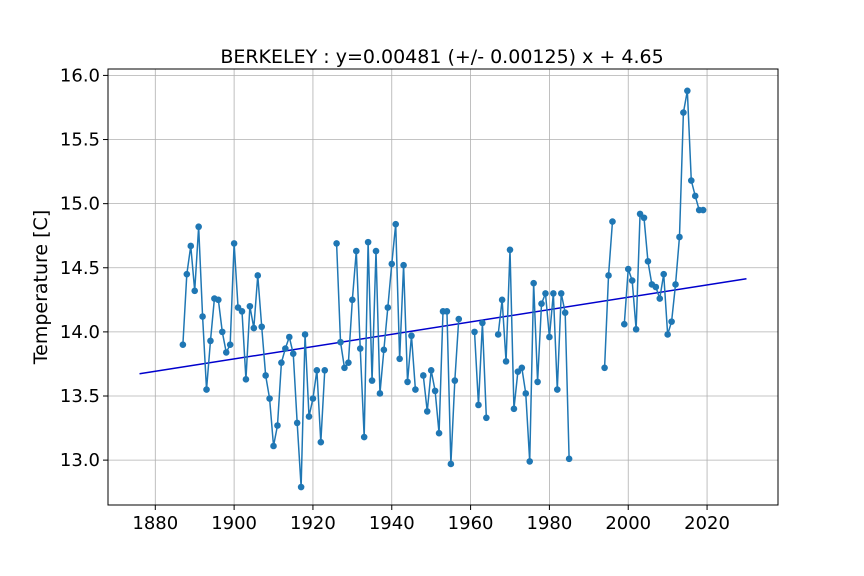 The image size is (864, 576). What do you see at coordinates (80, 140) in the screenshot?
I see `y-tick-label: 15.5` at bounding box center [80, 140].